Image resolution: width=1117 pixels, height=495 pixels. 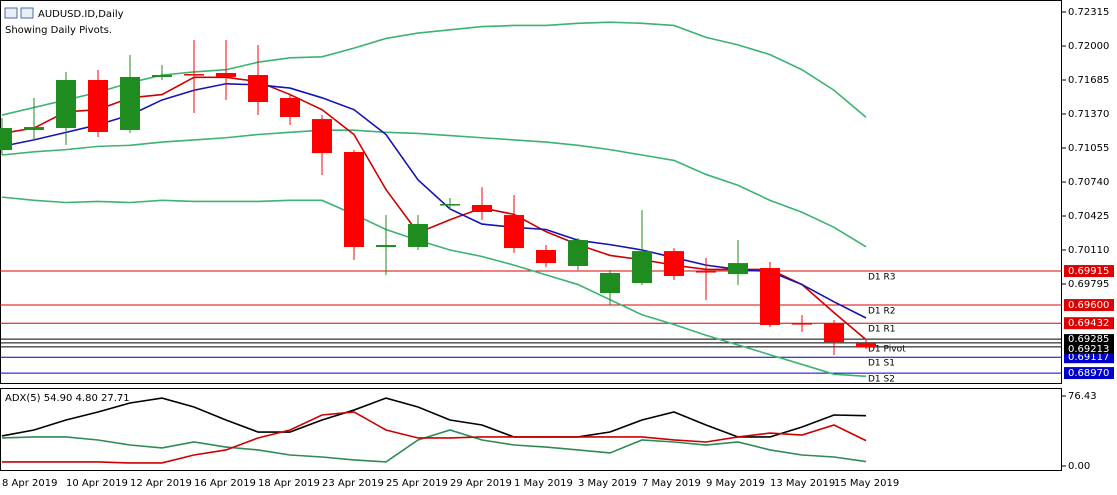 I want to click on x-tick-label: 13 May 2019, so click(x=802, y=483).